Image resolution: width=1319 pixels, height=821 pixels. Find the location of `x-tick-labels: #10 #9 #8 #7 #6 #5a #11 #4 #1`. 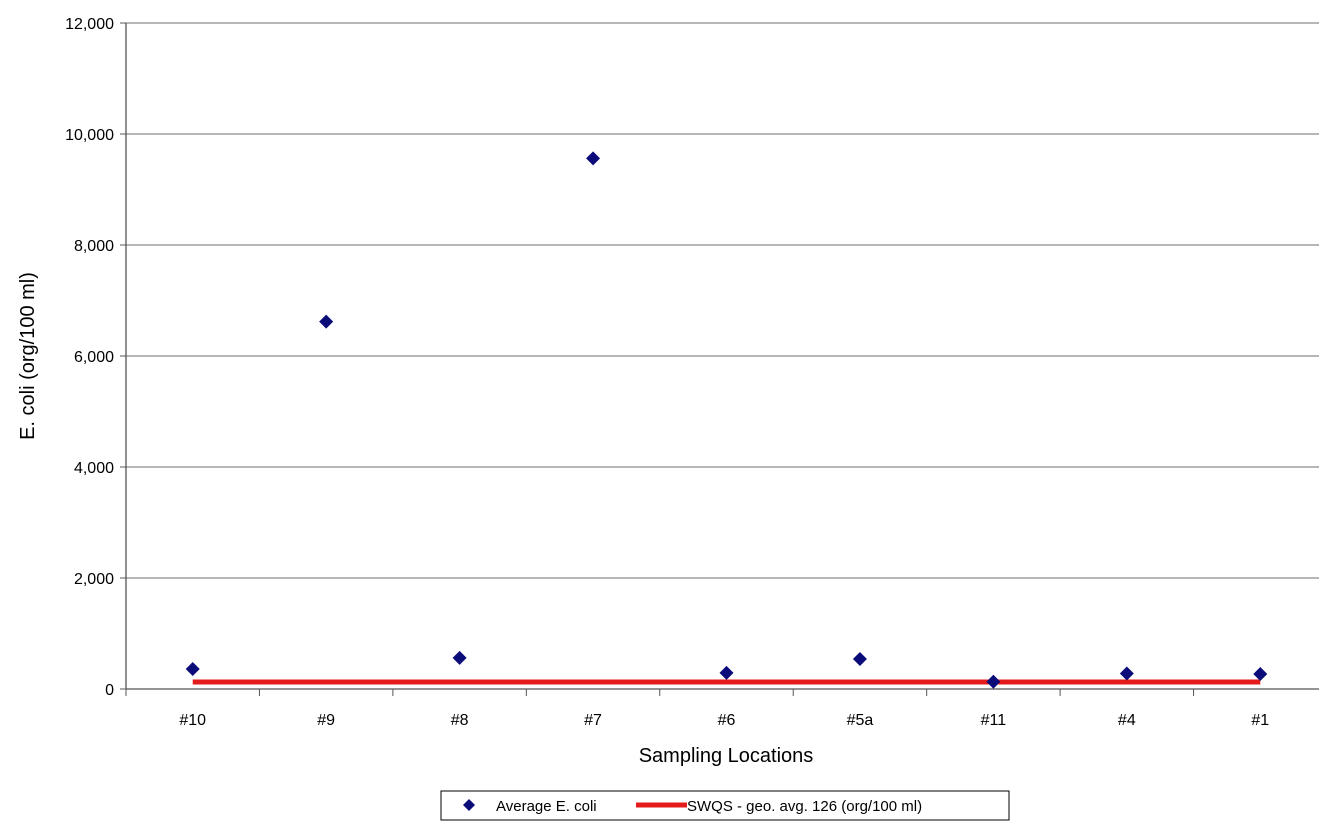

x-tick-labels: #10 #9 #8 #7 #6 #5a #11 #4 #1 is located at coordinates (724, 720).